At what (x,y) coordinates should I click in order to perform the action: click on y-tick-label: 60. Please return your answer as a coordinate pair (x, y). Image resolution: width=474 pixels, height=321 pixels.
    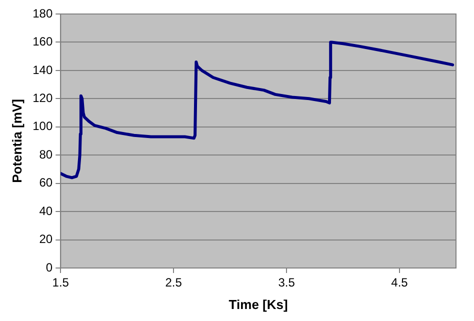
    Looking at the image, I should click on (46, 183).